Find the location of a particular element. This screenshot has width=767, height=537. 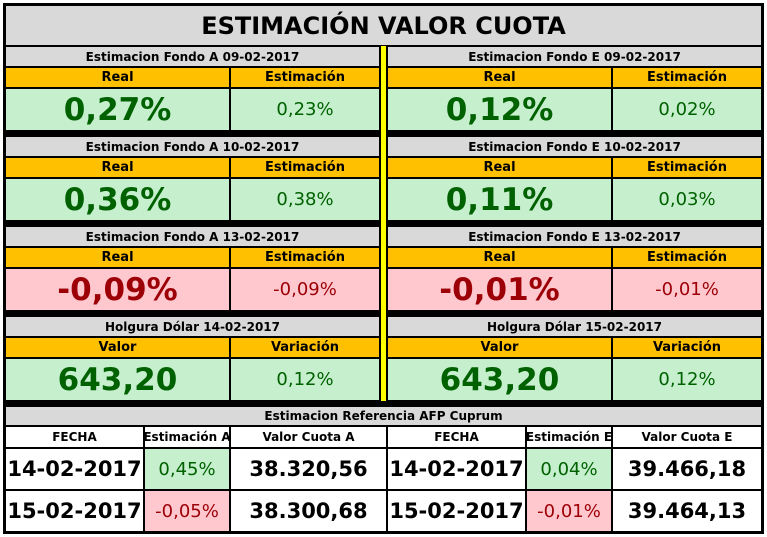

col-header-fecha-e: FECHA is located at coordinates (456, 437).